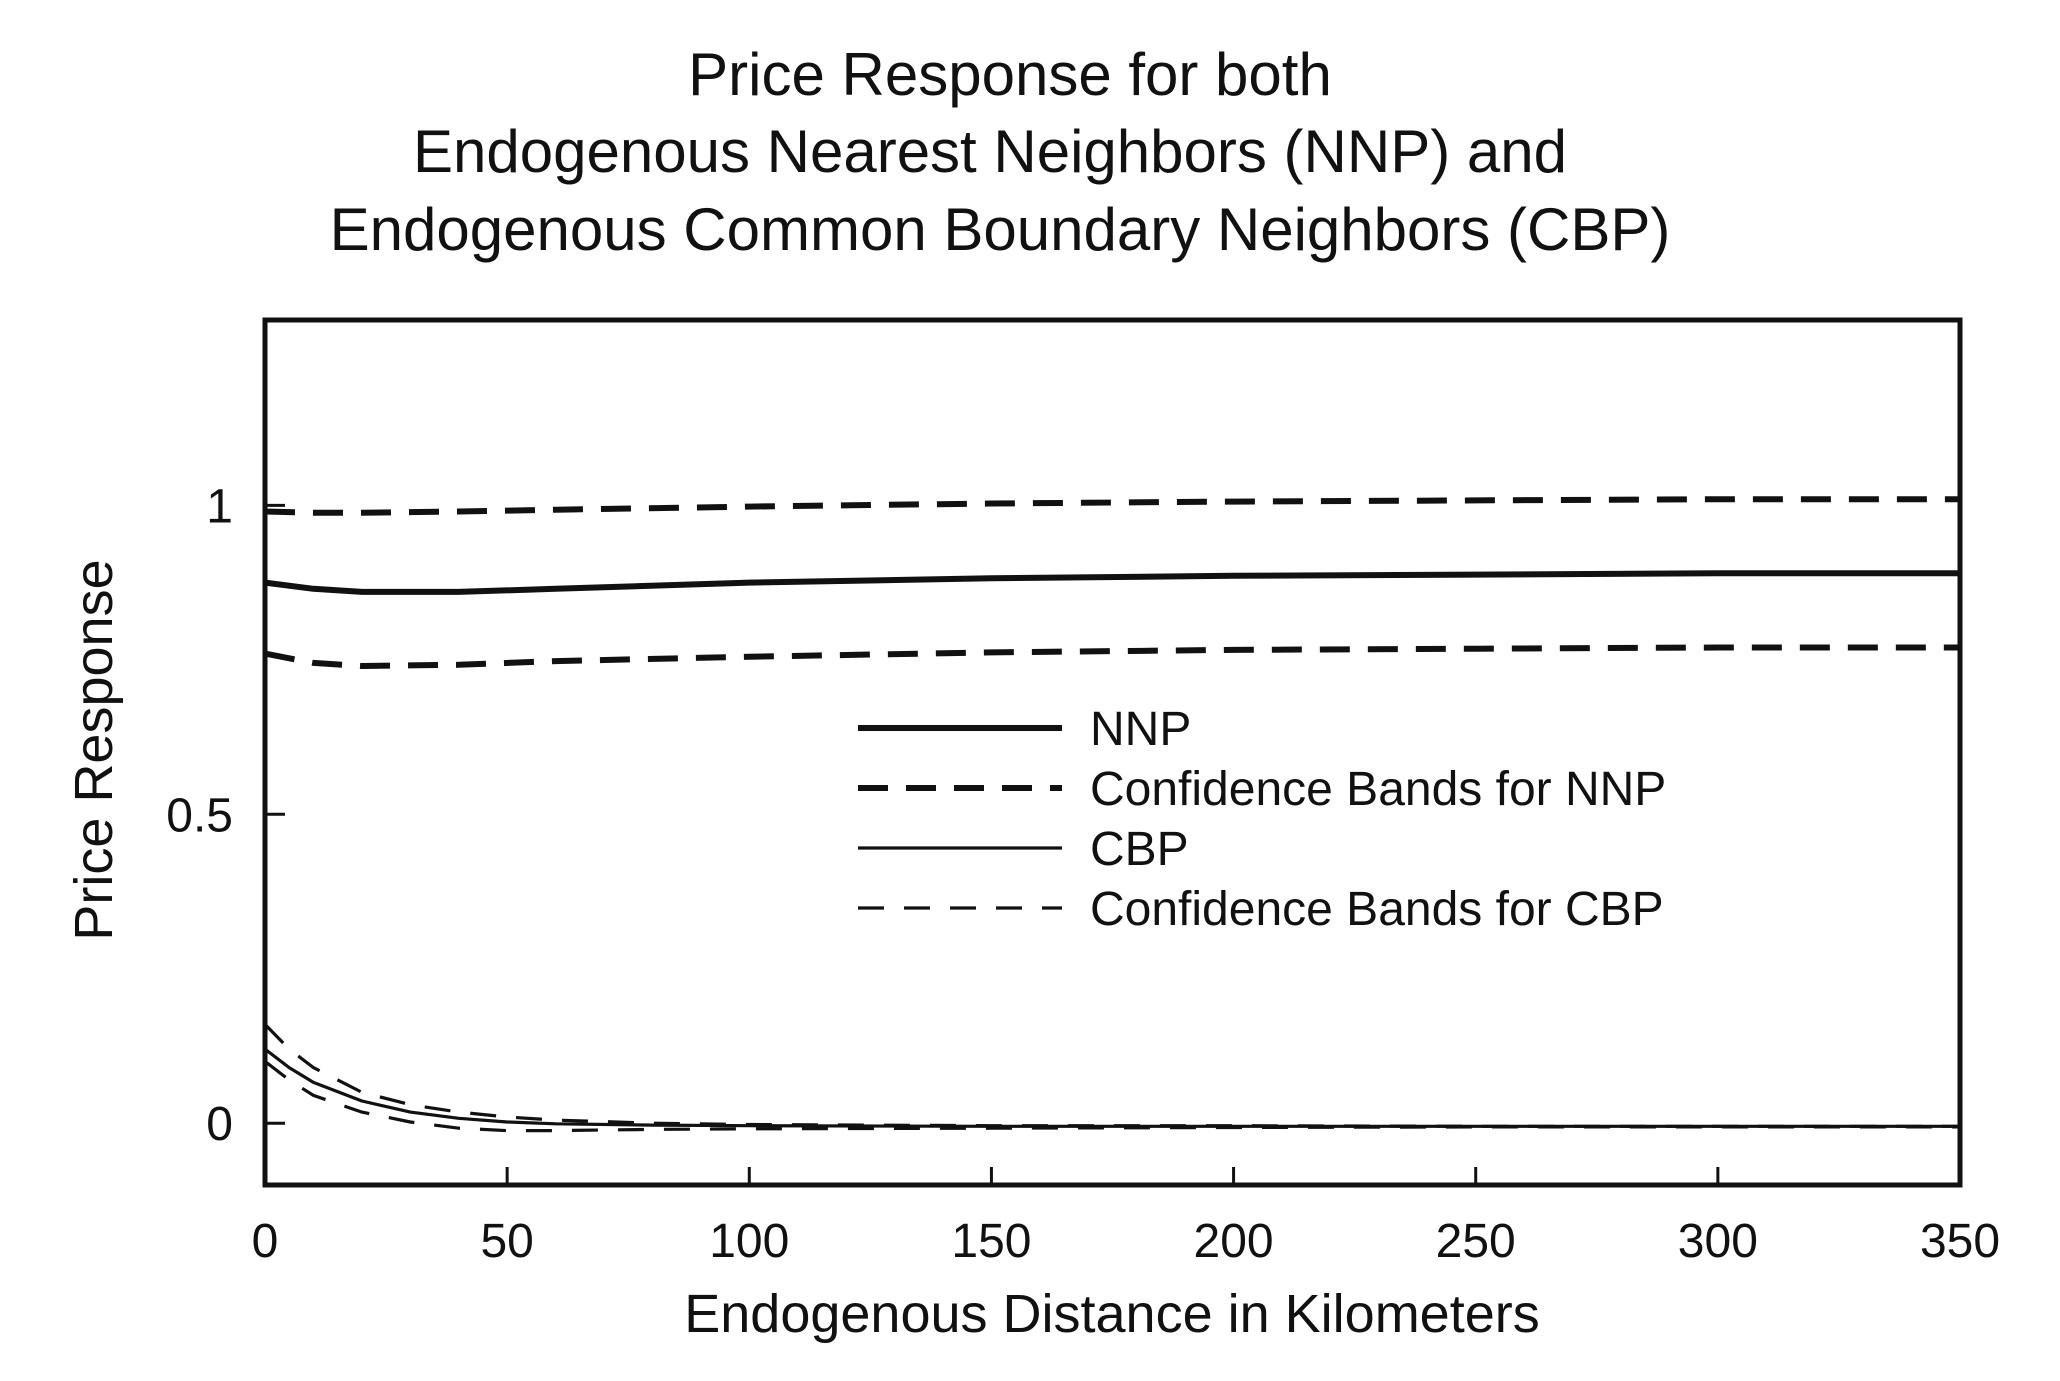 The image size is (2060, 1381). Describe the element at coordinates (1234, 1241) in the screenshot. I see `x-tick-label: 200` at that location.